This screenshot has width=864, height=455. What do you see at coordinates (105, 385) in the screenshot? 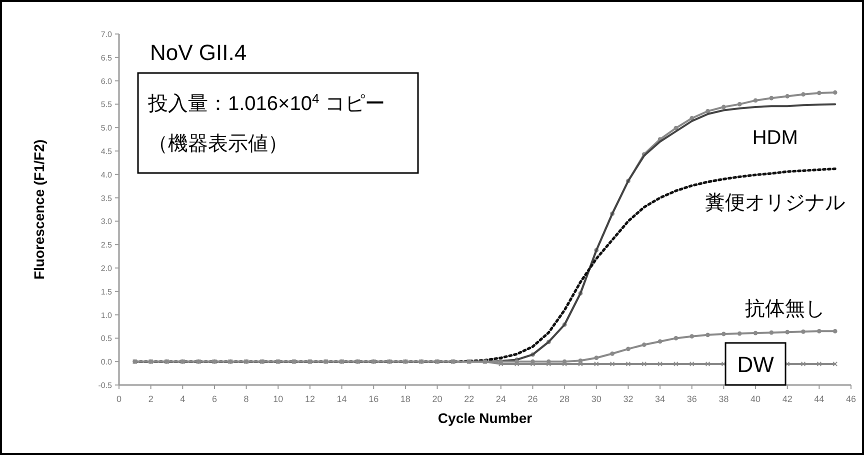
I see `y-tick-label: -0.5` at bounding box center [105, 385].